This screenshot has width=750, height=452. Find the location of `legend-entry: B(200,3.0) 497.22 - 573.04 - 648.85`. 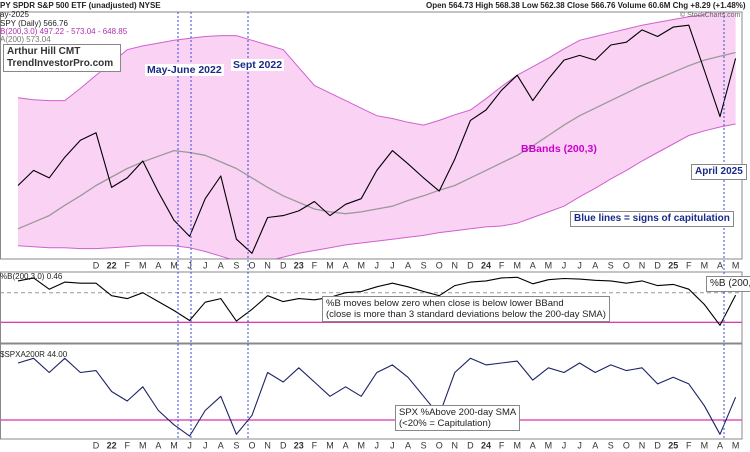

legend-entry: B(200,3.0) 497.22 - 573.04 - 648.85 is located at coordinates (64, 31).